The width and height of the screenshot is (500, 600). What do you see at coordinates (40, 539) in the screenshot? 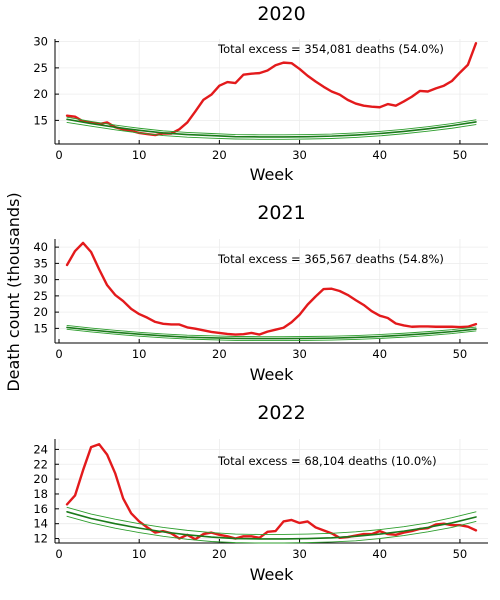
I see `y-tick-label: 12` at bounding box center [40, 539].